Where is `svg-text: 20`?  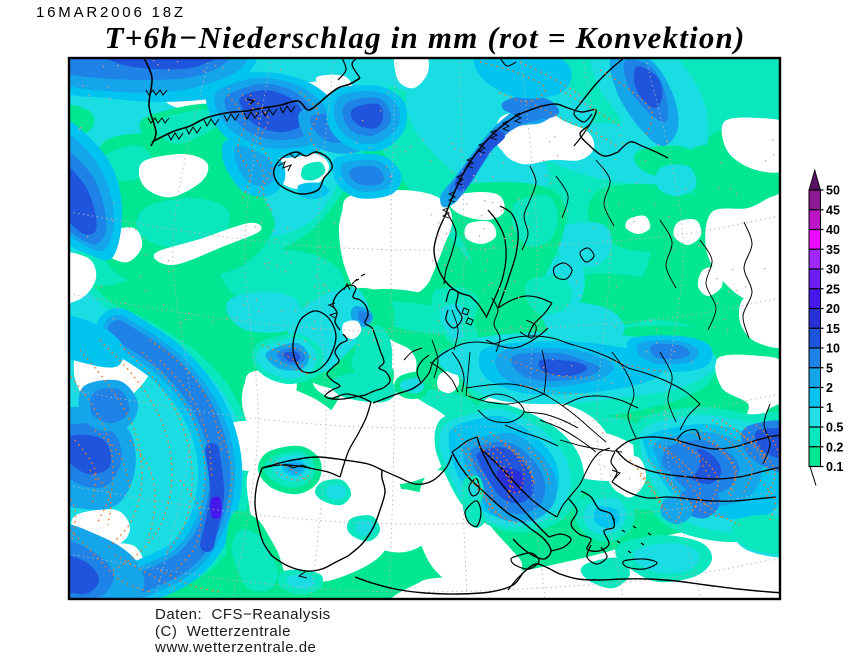
svg-text: 20 is located at coordinates (833, 309).